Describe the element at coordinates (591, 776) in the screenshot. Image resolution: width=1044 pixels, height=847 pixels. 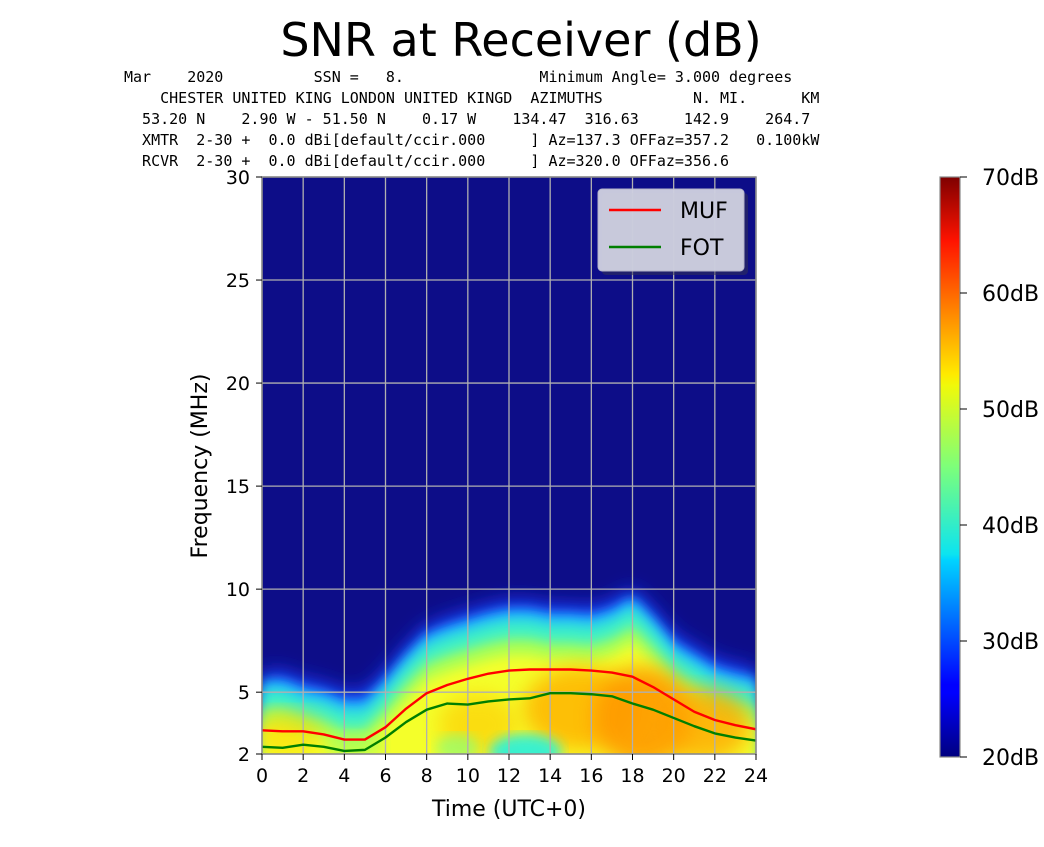
I see `x-tick-label: 16` at that location.